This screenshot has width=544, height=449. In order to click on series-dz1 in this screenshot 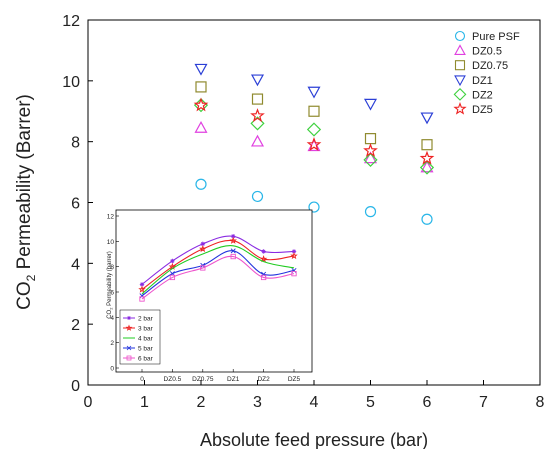, I will do `click(314, 94)`.